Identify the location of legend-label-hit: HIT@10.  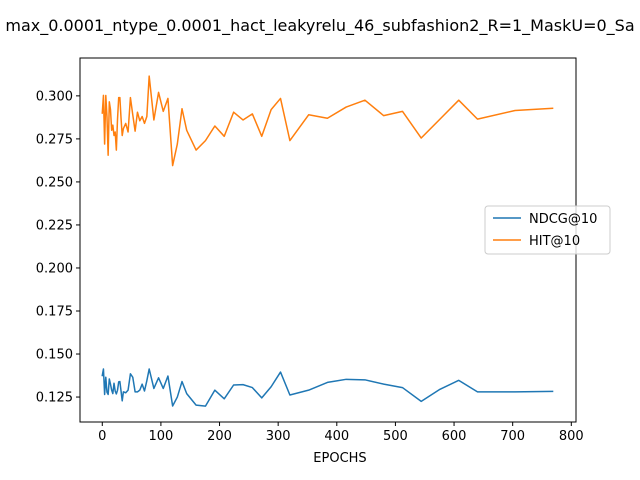
(554, 241).